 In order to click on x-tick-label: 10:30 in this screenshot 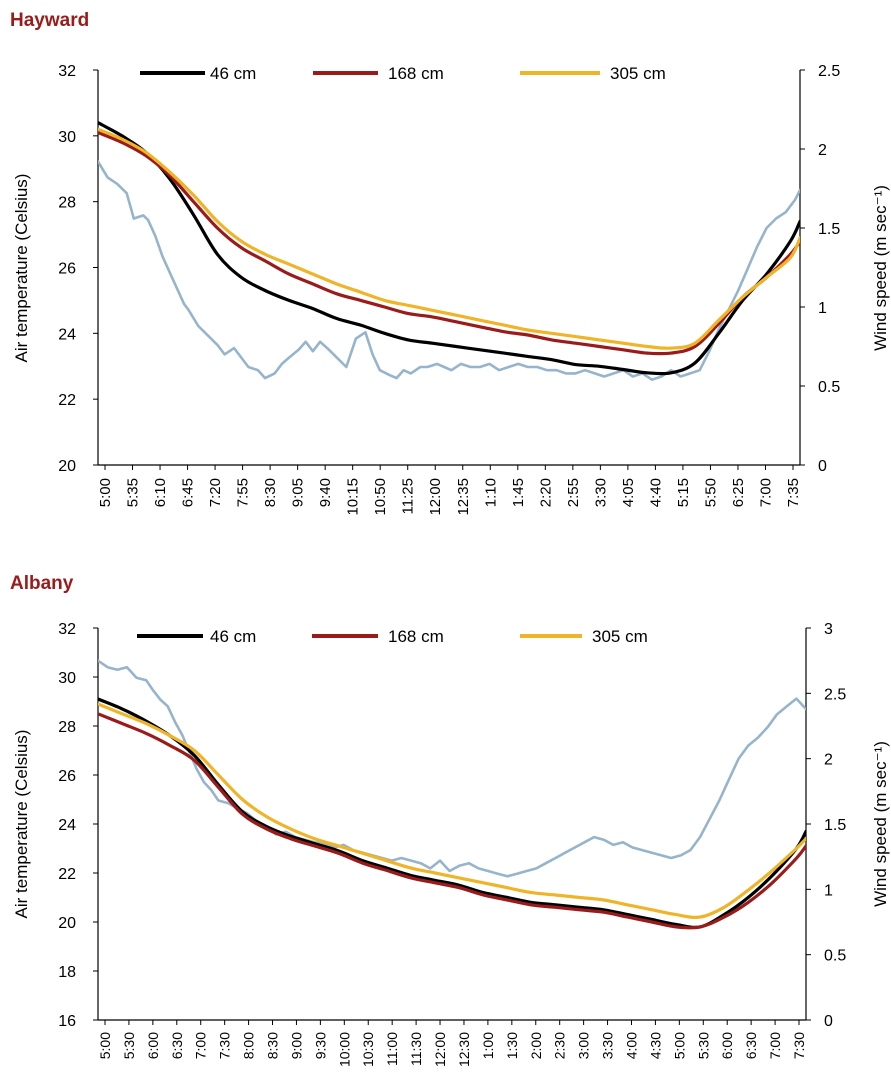, I will do `click(368, 1049)`.